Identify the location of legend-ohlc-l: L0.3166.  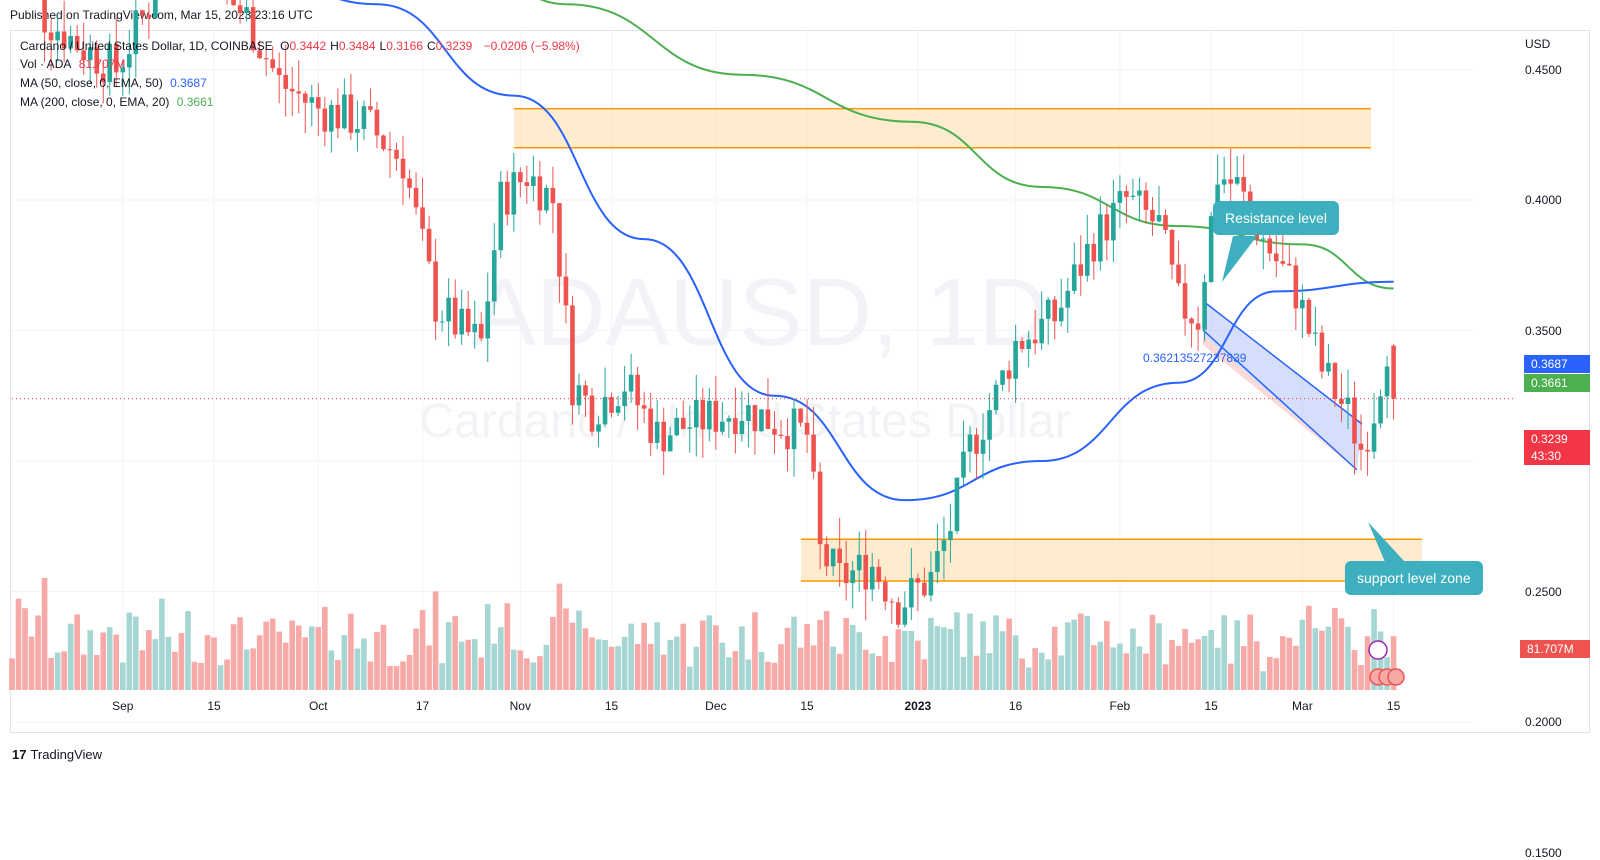
(401, 46).